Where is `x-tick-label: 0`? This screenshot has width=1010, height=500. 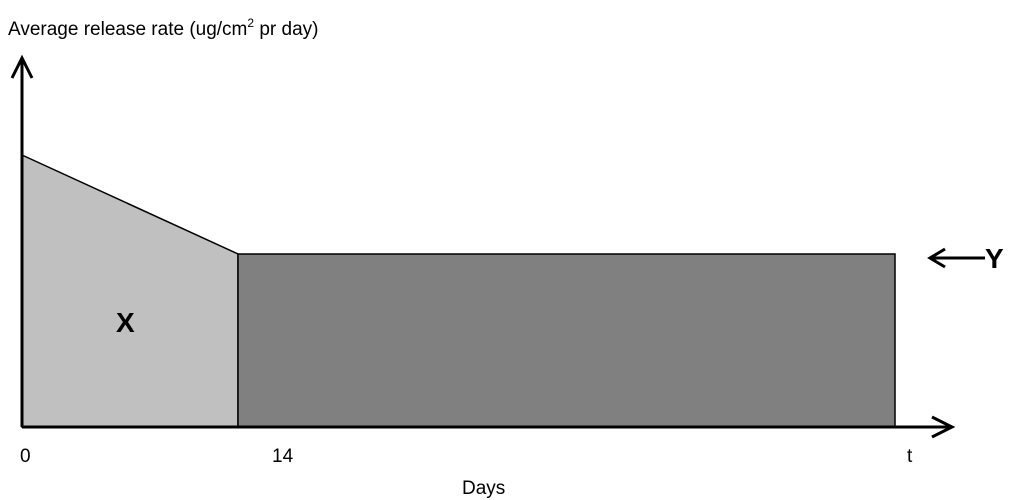
x-tick-label: 0 is located at coordinates (25, 456).